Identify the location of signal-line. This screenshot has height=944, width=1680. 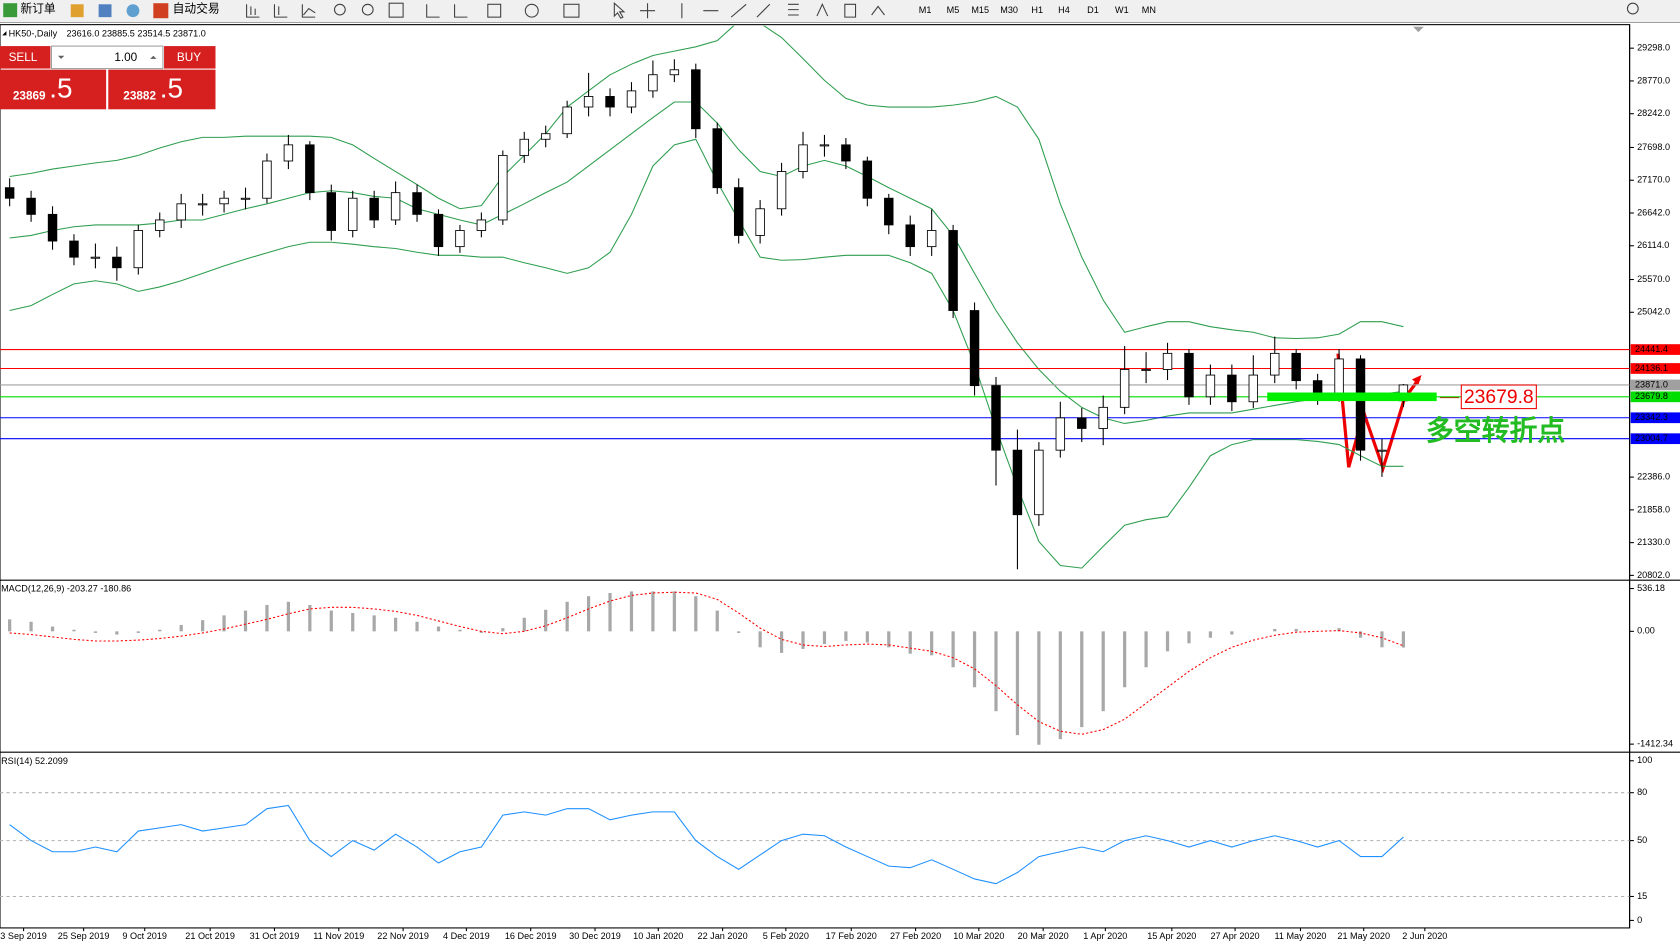
(706, 663).